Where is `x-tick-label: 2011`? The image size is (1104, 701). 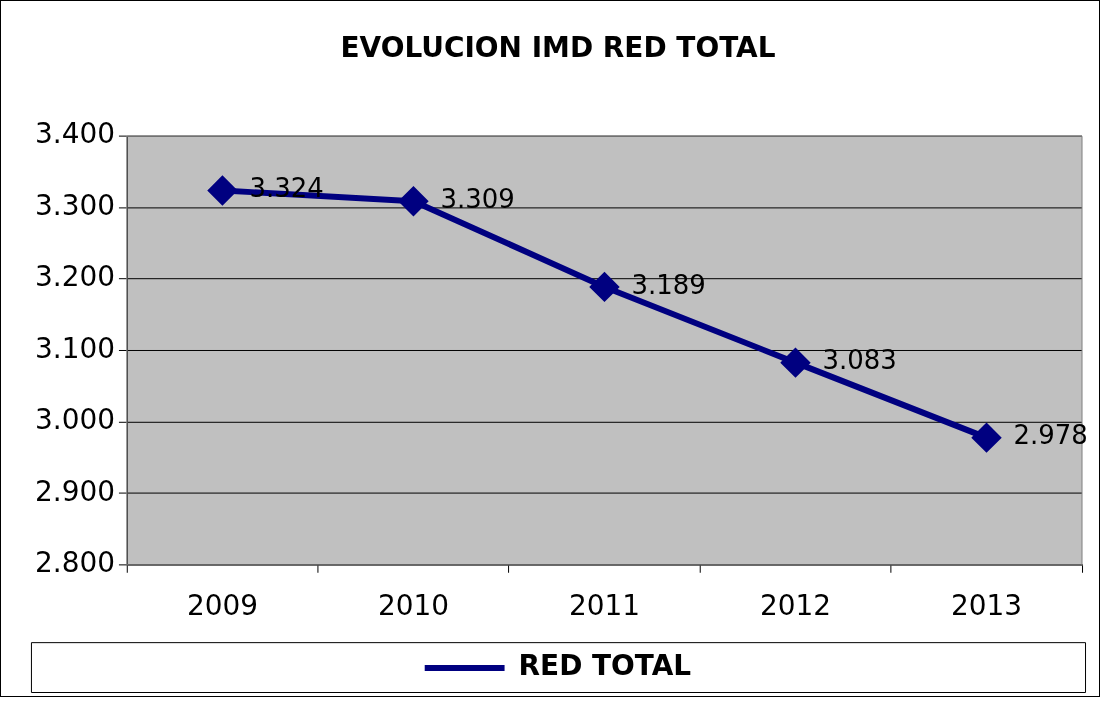 x-tick-label: 2011 is located at coordinates (604, 605).